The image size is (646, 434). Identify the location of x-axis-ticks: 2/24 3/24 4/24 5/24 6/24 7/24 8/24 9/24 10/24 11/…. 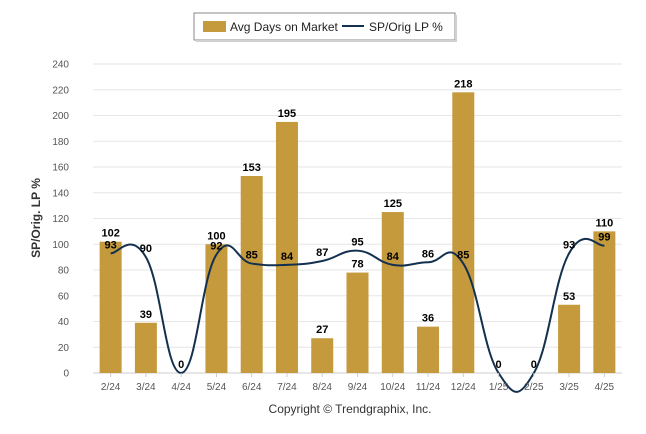
(358, 383).